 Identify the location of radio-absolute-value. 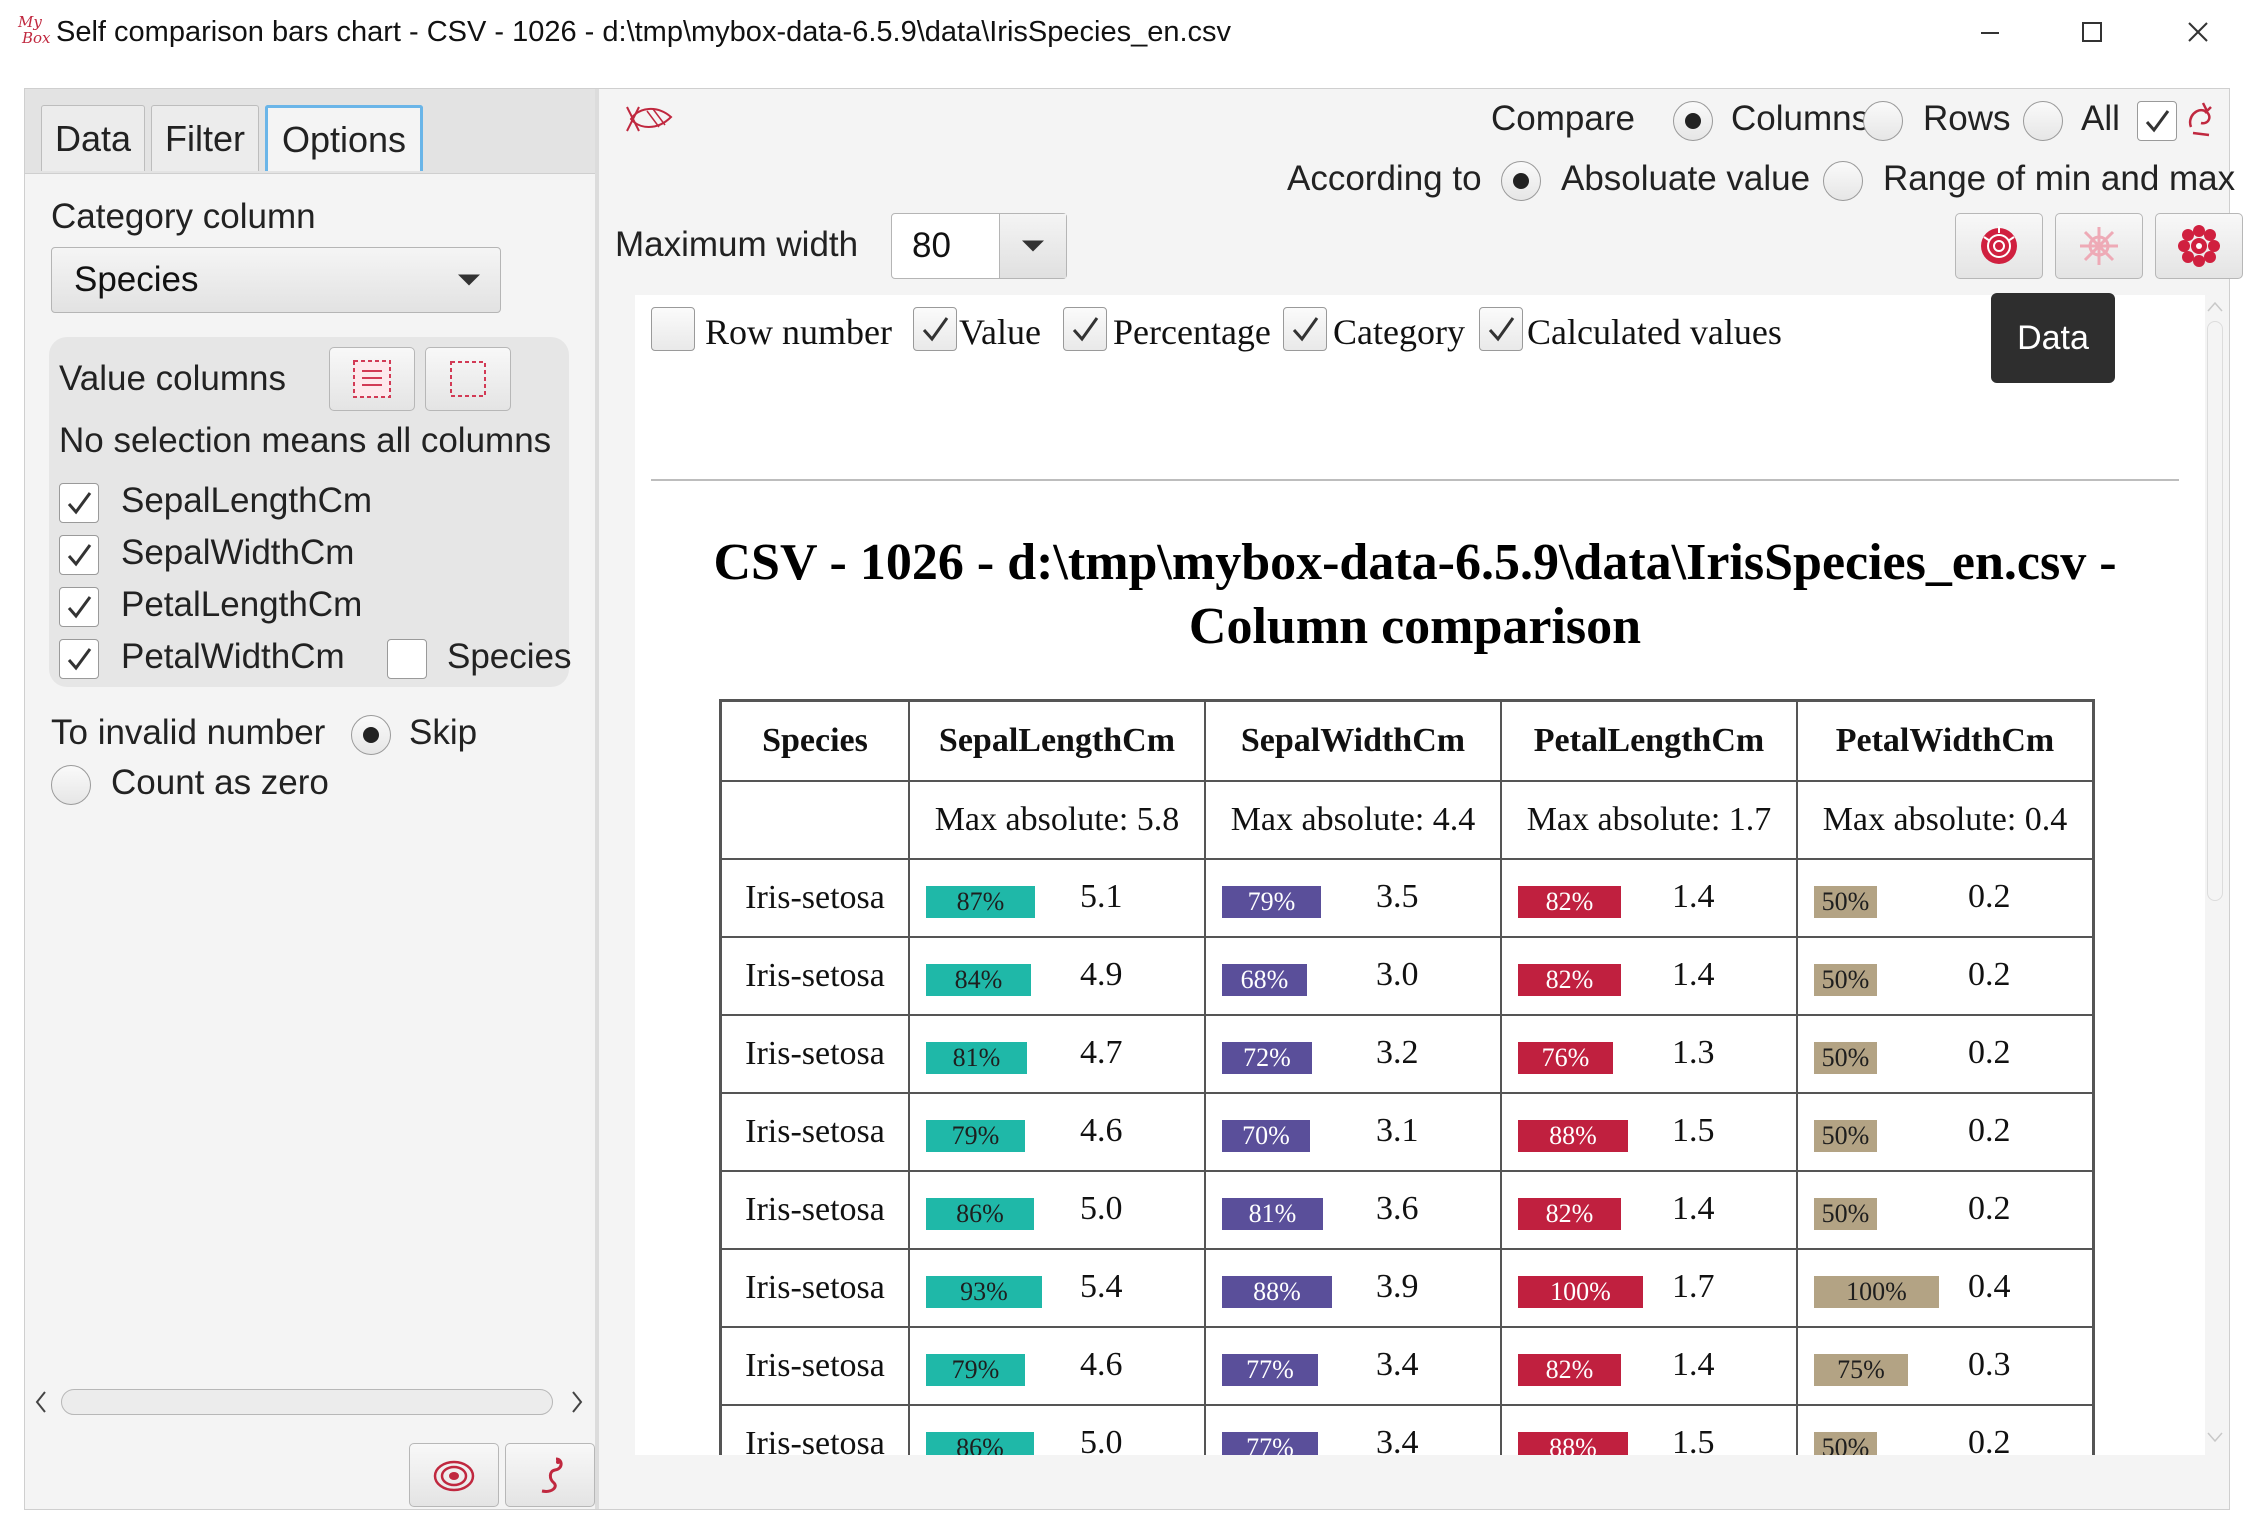
(1521, 181).